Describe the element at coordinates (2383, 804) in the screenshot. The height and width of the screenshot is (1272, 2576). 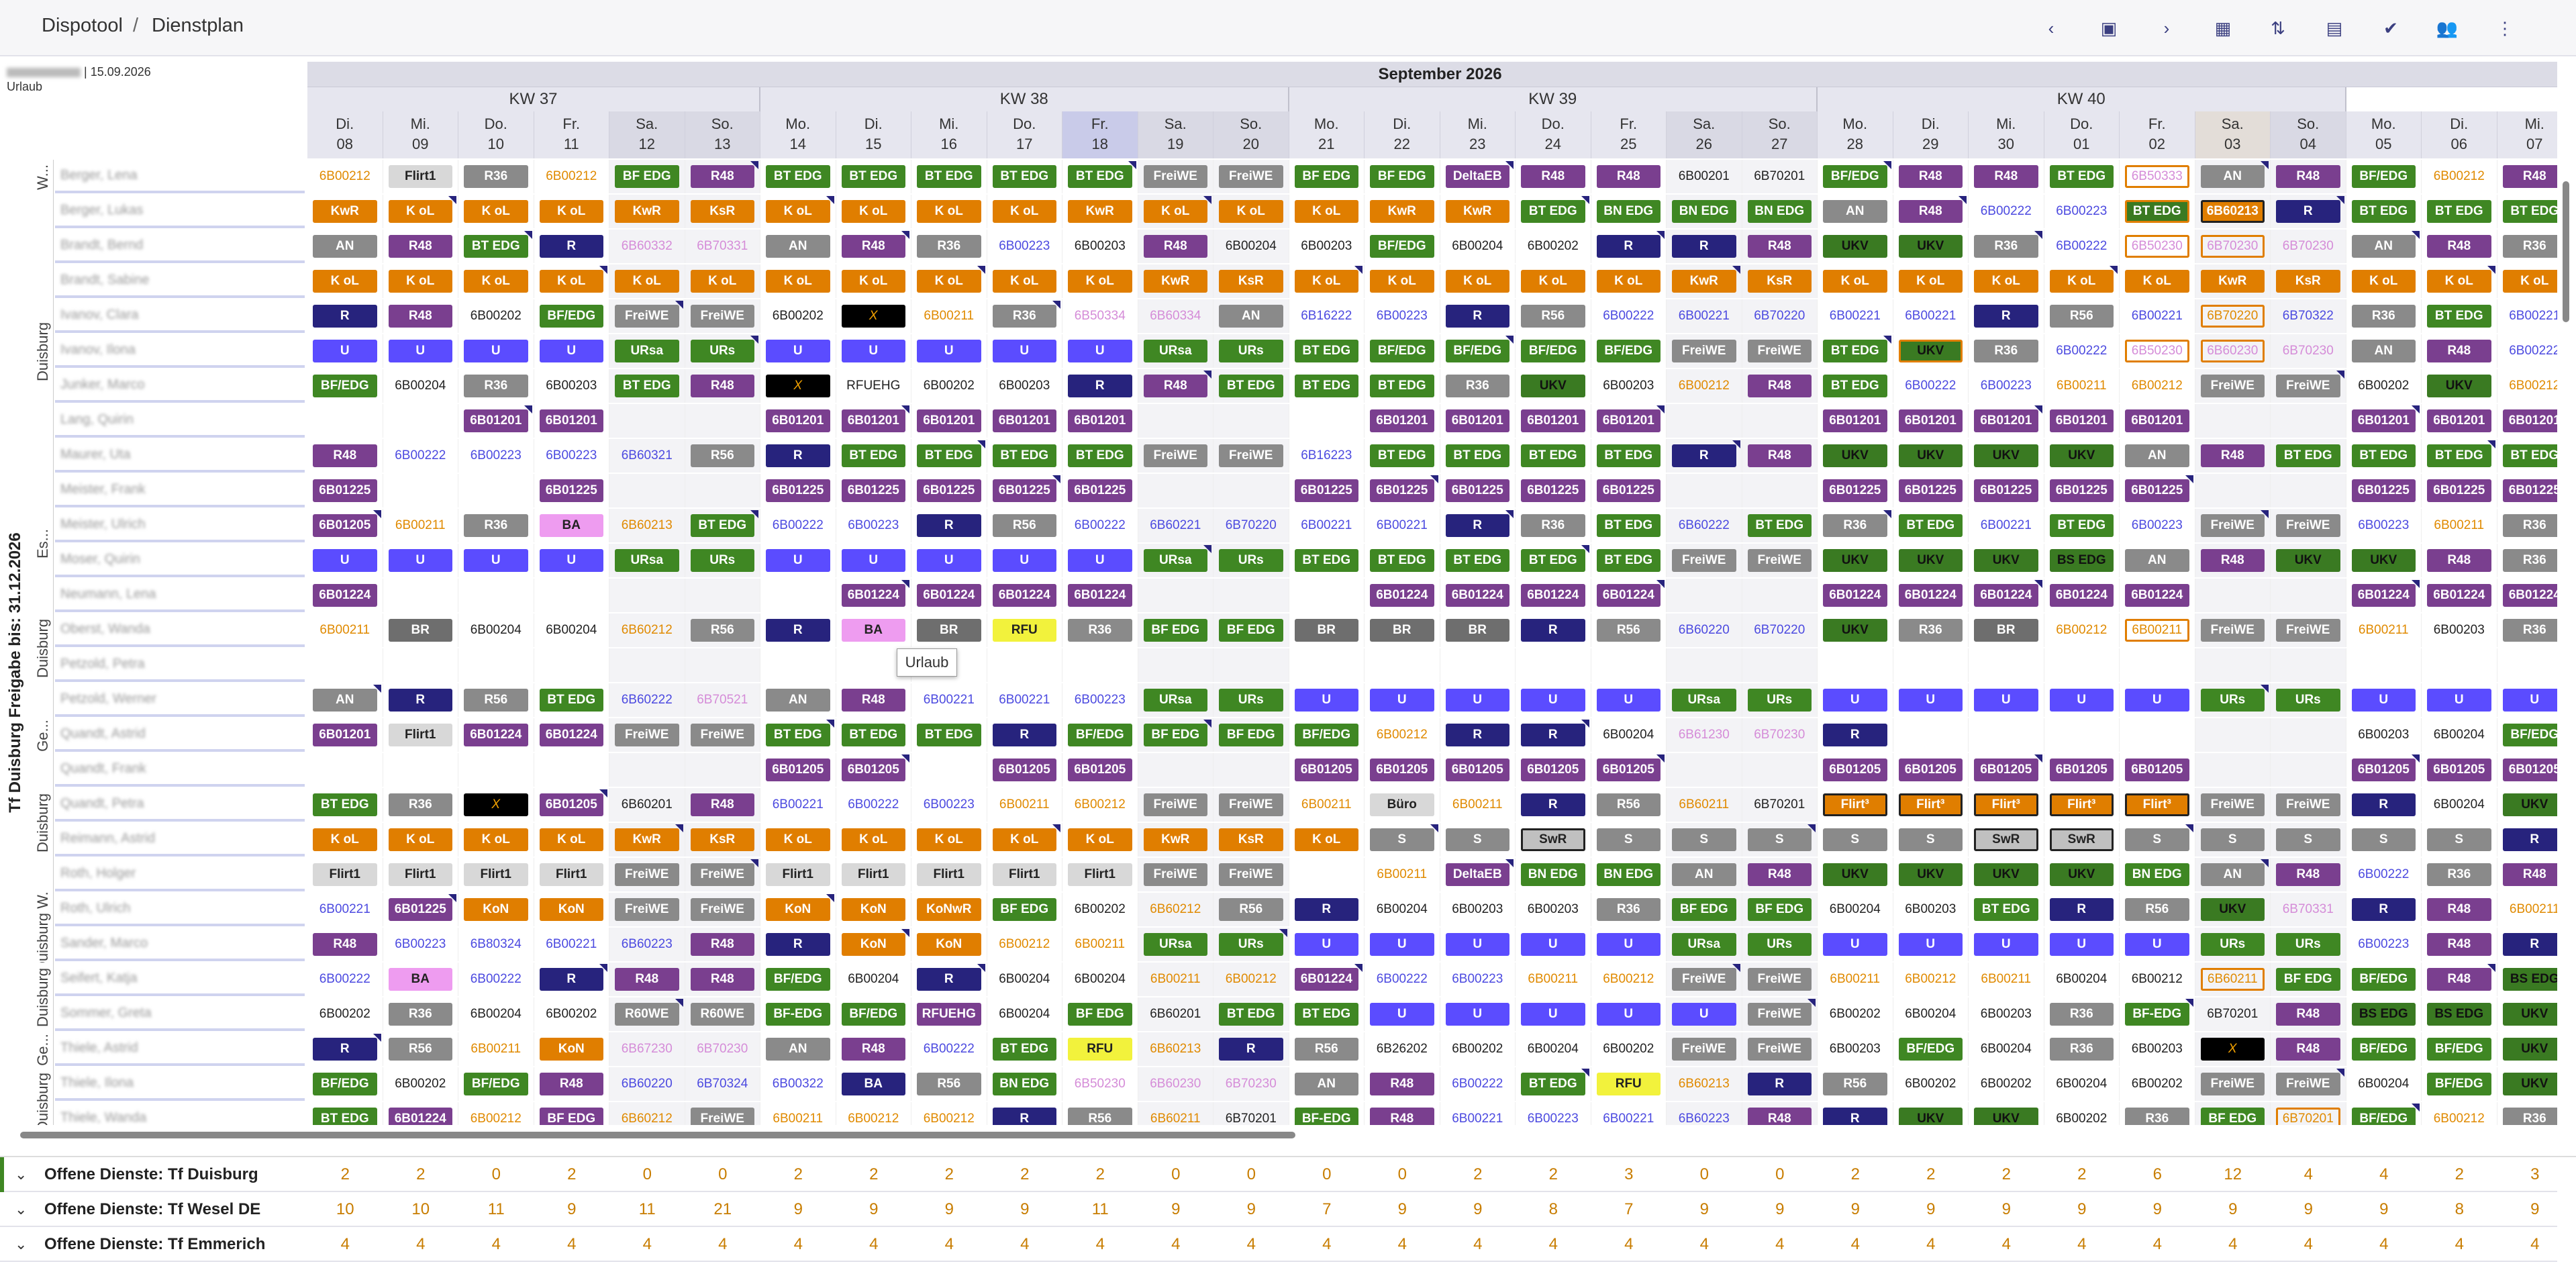
I see `shift-chip: R` at that location.